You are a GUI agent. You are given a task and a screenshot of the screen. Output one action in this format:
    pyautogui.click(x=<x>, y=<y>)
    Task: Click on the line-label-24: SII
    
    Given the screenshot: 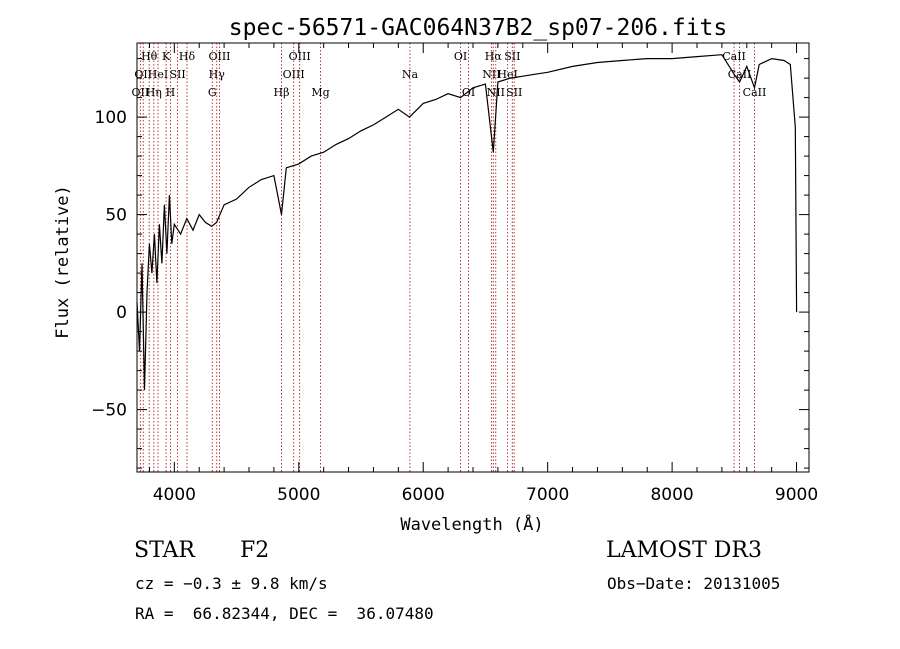 What is the action you would take?
    pyautogui.click(x=514, y=92)
    